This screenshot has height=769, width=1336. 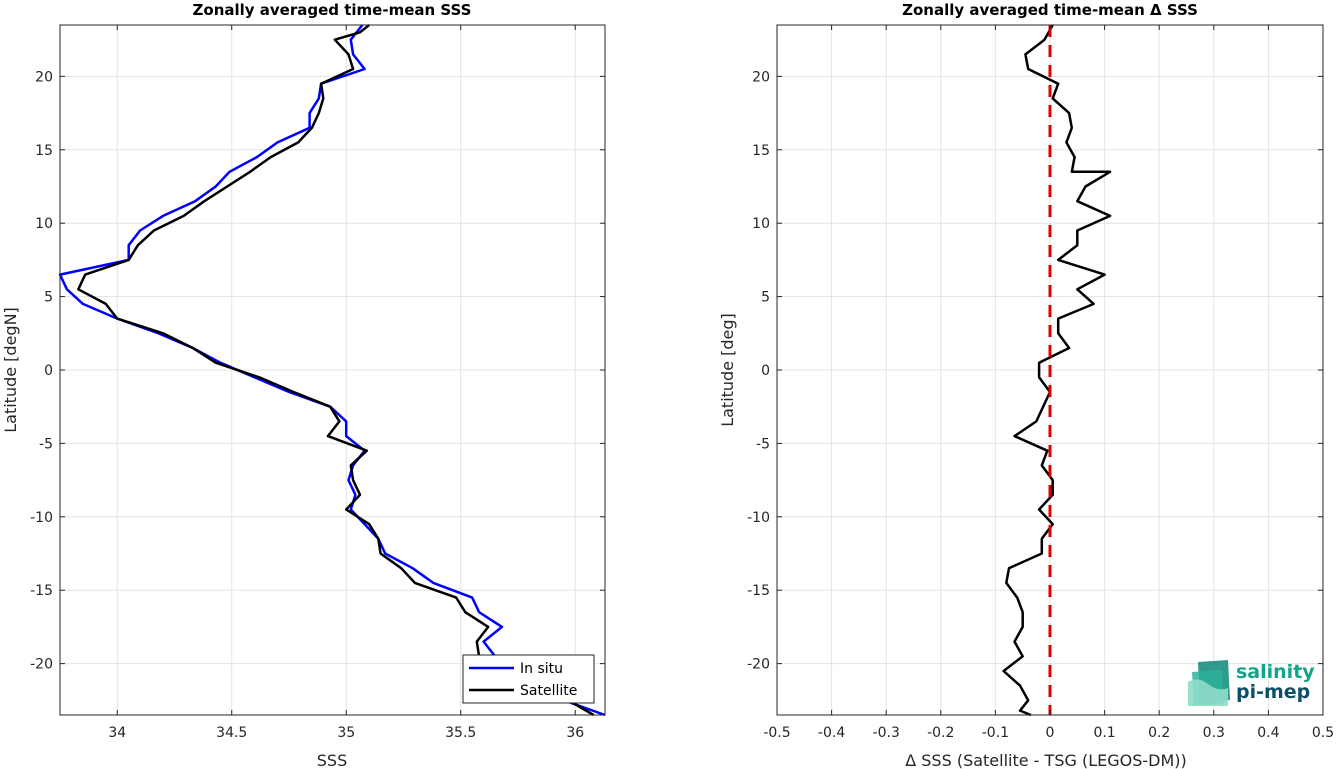 I want to click on right-y-tick-label: 0, so click(x=765, y=371).